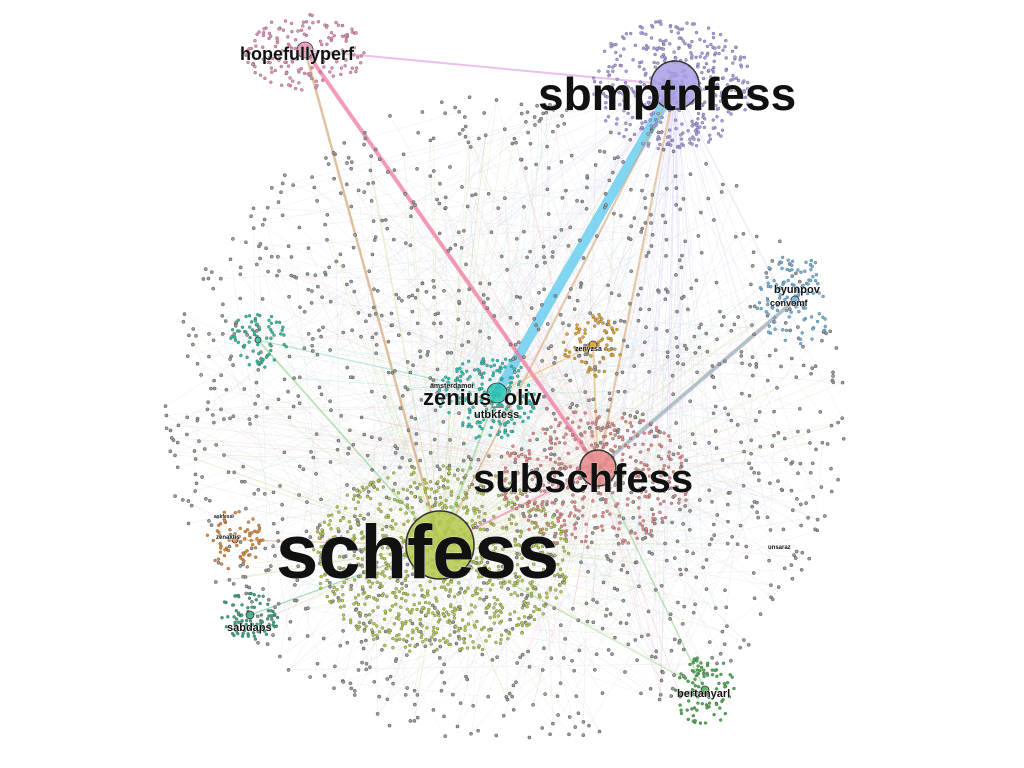 The height and width of the screenshot is (768, 1024). I want to click on node-byunpov, so click(811, 317).